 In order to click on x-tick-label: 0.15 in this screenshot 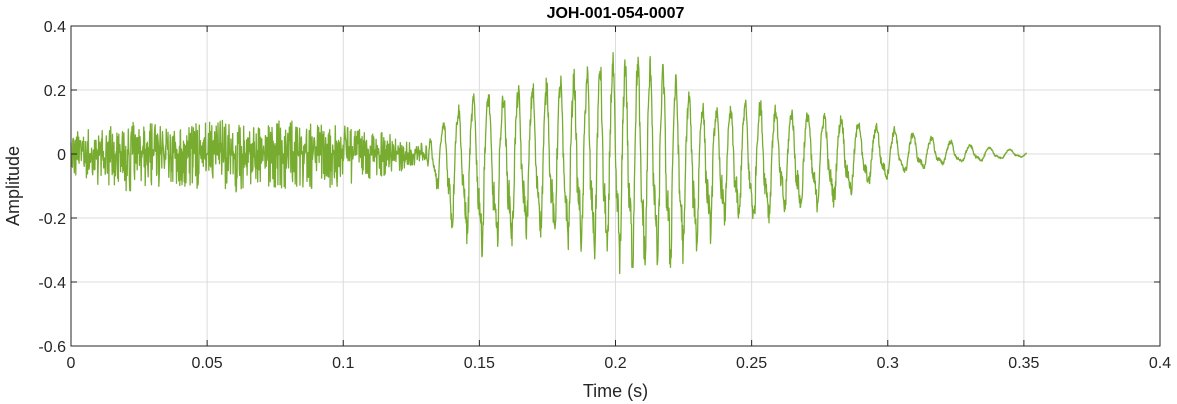, I will do `click(479, 363)`.